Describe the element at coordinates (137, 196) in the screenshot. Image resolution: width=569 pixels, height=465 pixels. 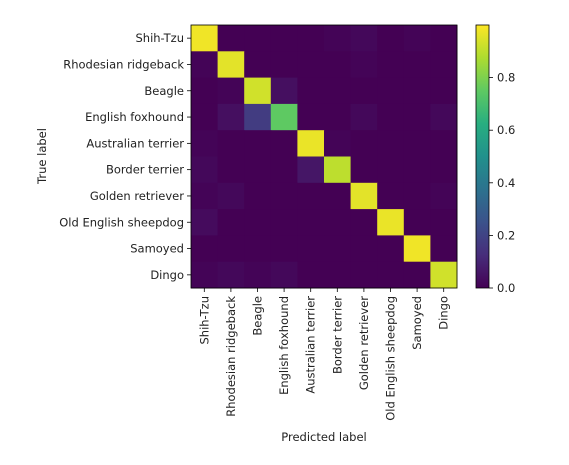
I see `y-tick-label: Golden retriever` at that location.